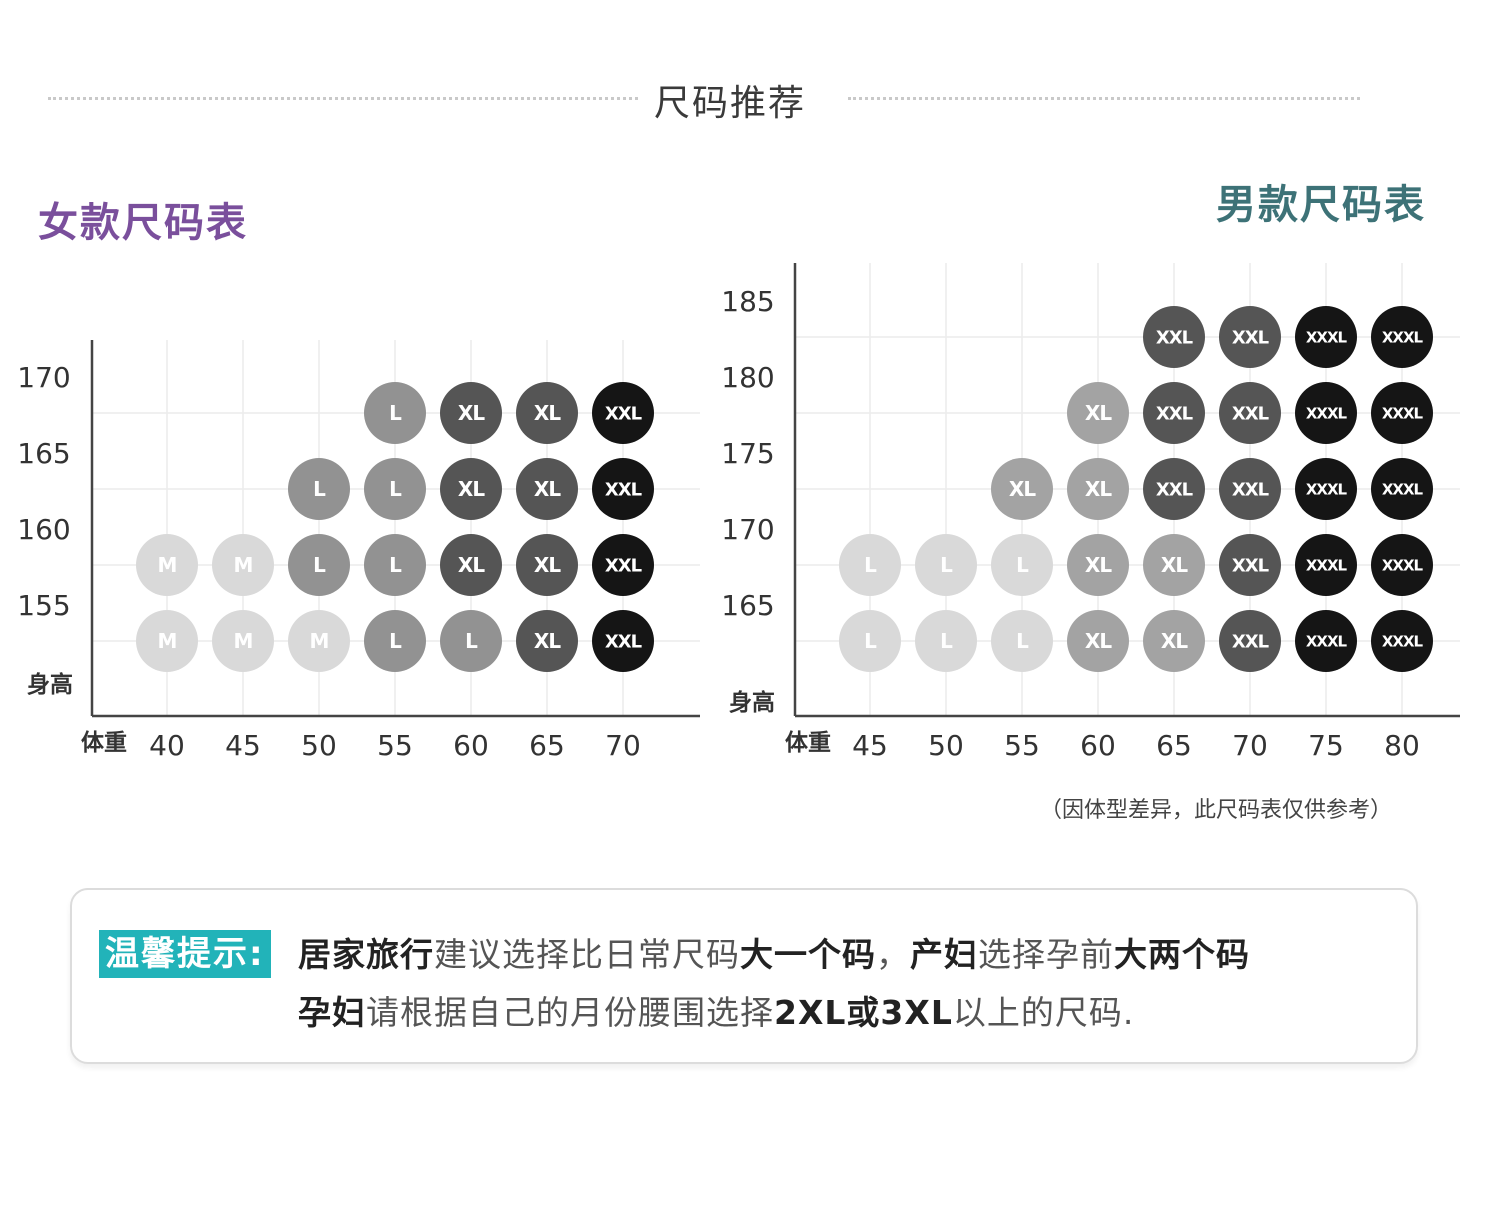 The height and width of the screenshot is (1219, 1500). Describe the element at coordinates (1402, 745) in the screenshot. I see `men-x-tick-80: 80` at that location.